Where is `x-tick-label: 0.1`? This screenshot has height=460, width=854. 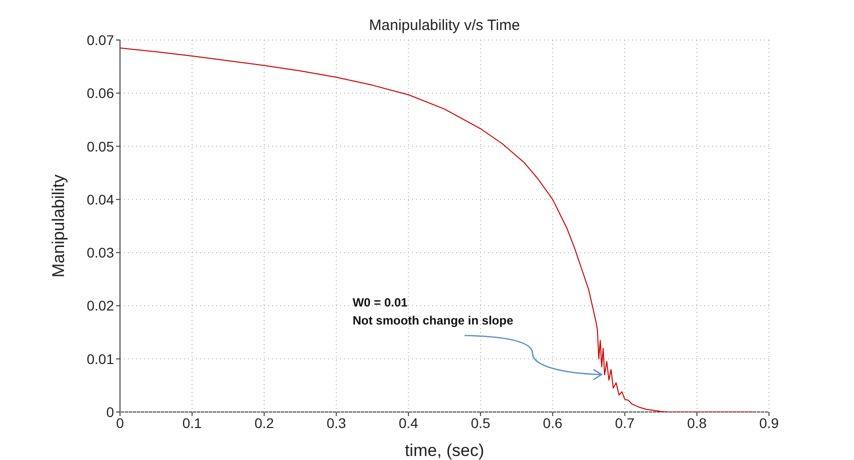
x-tick-label: 0.1 is located at coordinates (192, 422).